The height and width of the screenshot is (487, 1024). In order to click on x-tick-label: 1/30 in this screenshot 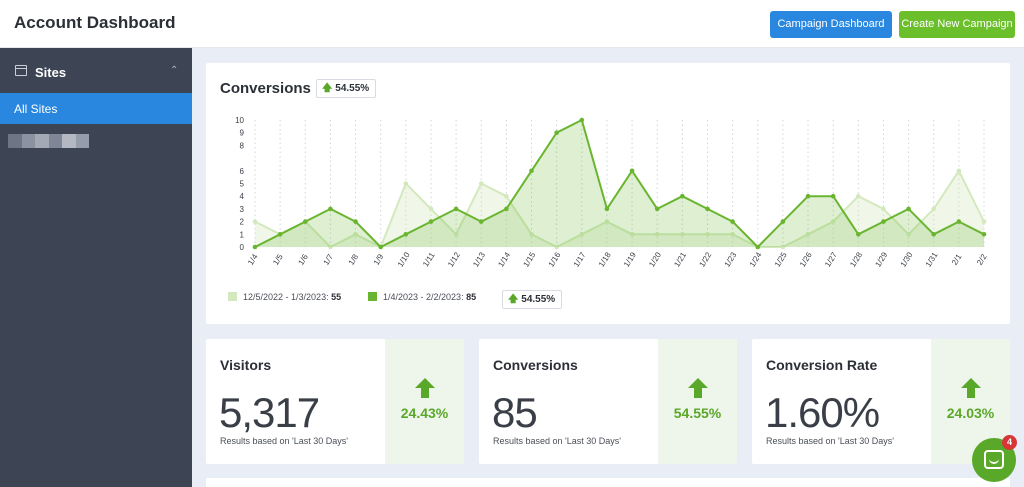, I will do `click(907, 259)`.